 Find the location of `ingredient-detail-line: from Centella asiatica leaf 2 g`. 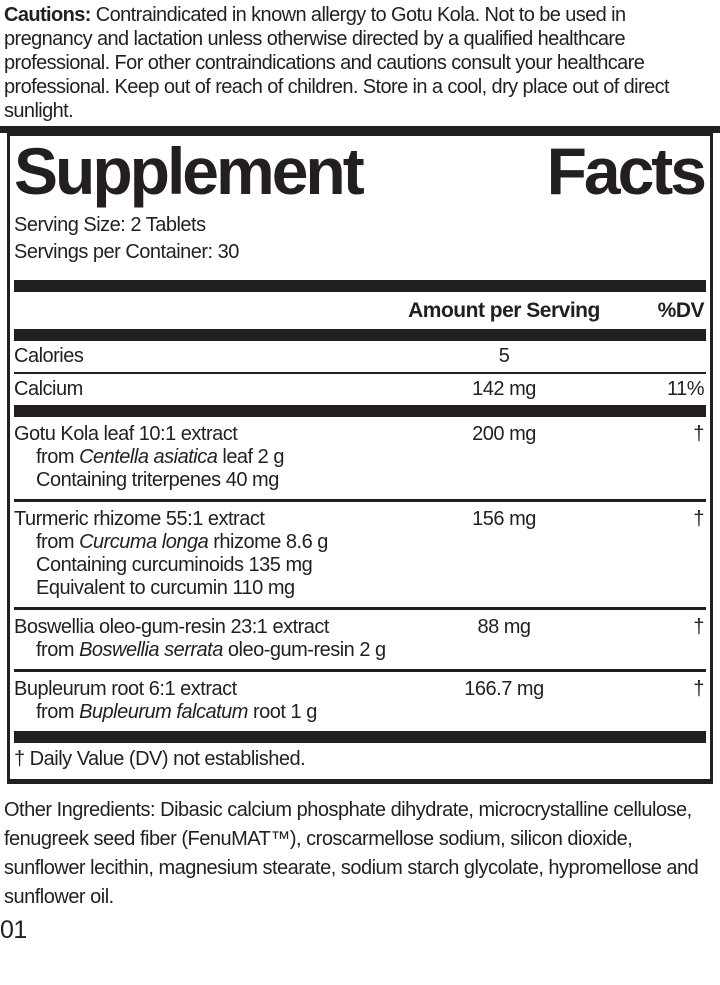

ingredient-detail-line: from Centella asiatica leaf 2 g is located at coordinates (360, 457).